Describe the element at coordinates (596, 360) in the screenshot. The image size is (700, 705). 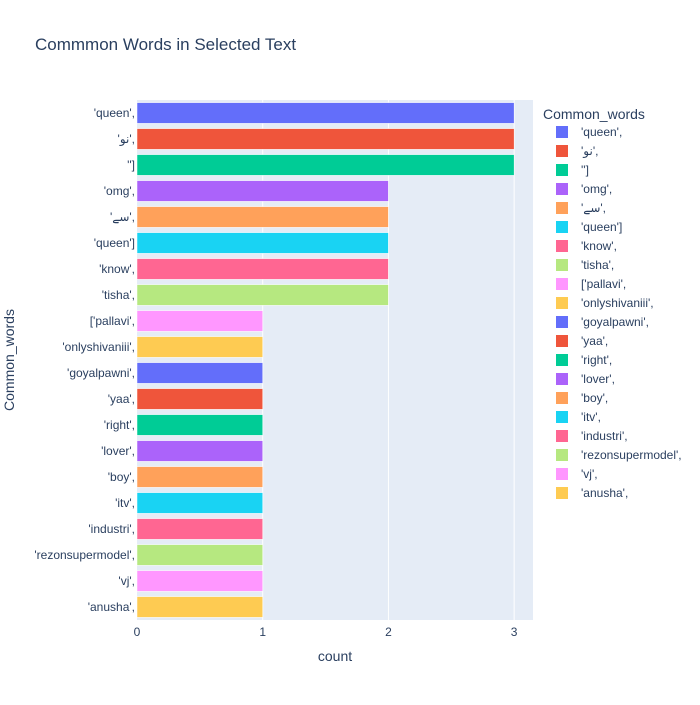
I see `legend-label: 'right',` at that location.